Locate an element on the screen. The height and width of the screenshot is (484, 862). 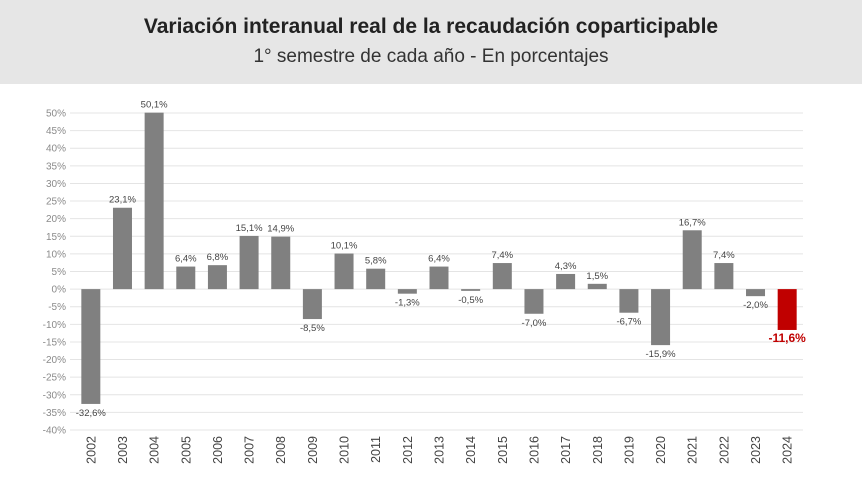
x-tick-label-2020: 2020 is located at coordinates (661, 450).